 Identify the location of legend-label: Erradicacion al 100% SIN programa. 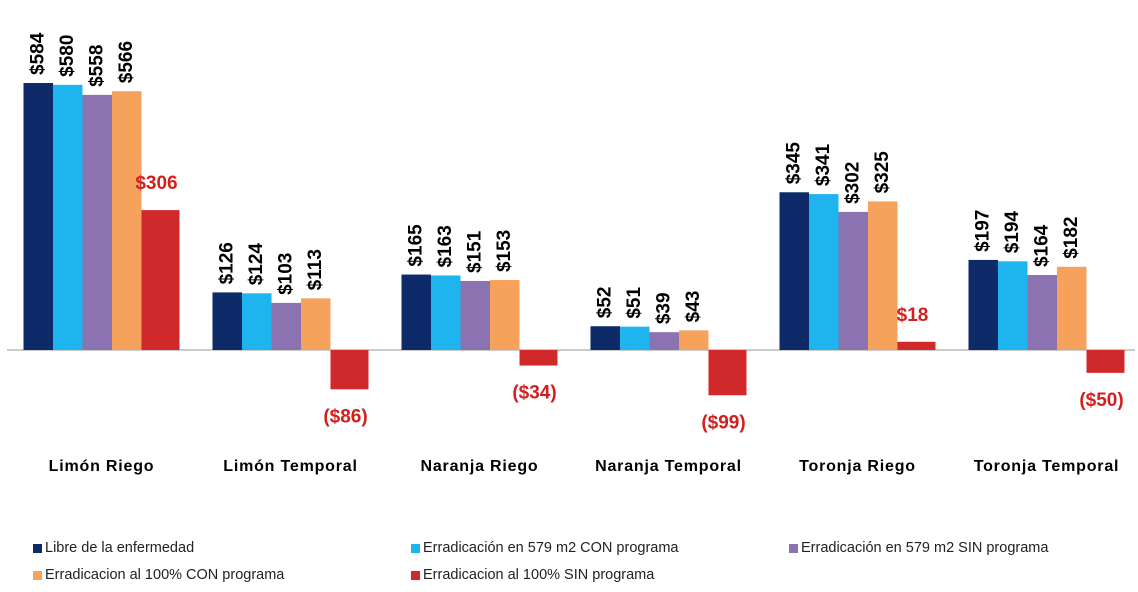
(539, 575).